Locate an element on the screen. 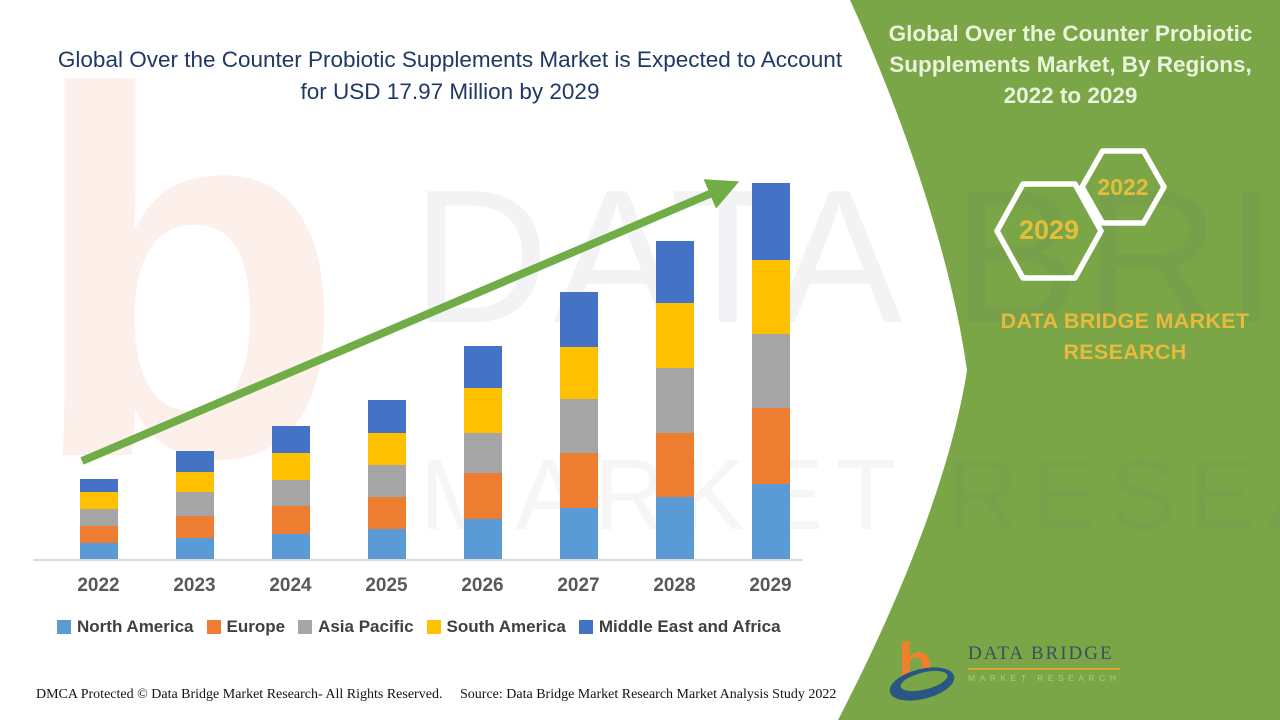  legend-label-asia-pacific: Asia Pacific is located at coordinates (366, 626).